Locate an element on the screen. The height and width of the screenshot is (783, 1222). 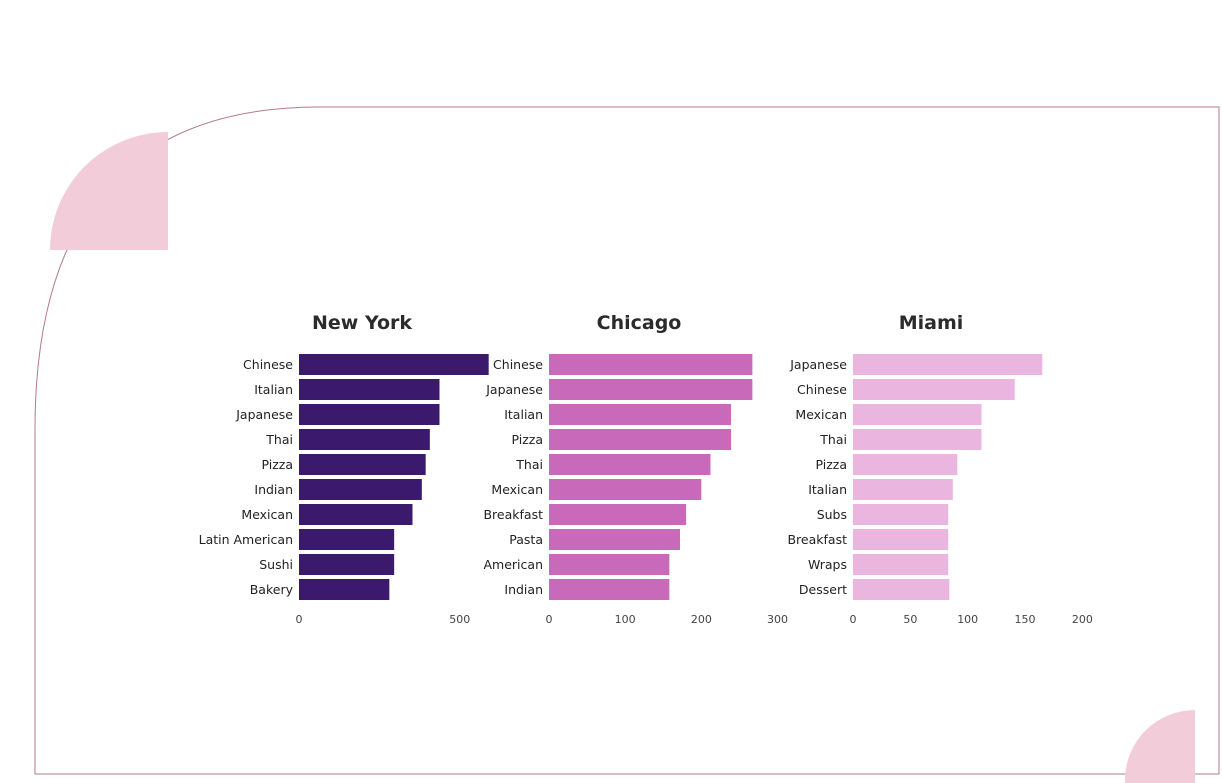
category-label-new-york: Mexican is located at coordinates (267, 514).